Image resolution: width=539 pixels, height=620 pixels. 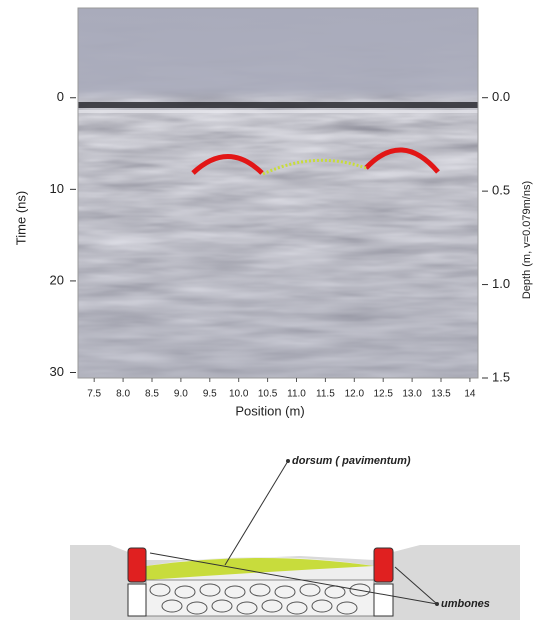 What do you see at coordinates (181, 394) in the screenshot?
I see `x-tick-label: 9.0` at bounding box center [181, 394].